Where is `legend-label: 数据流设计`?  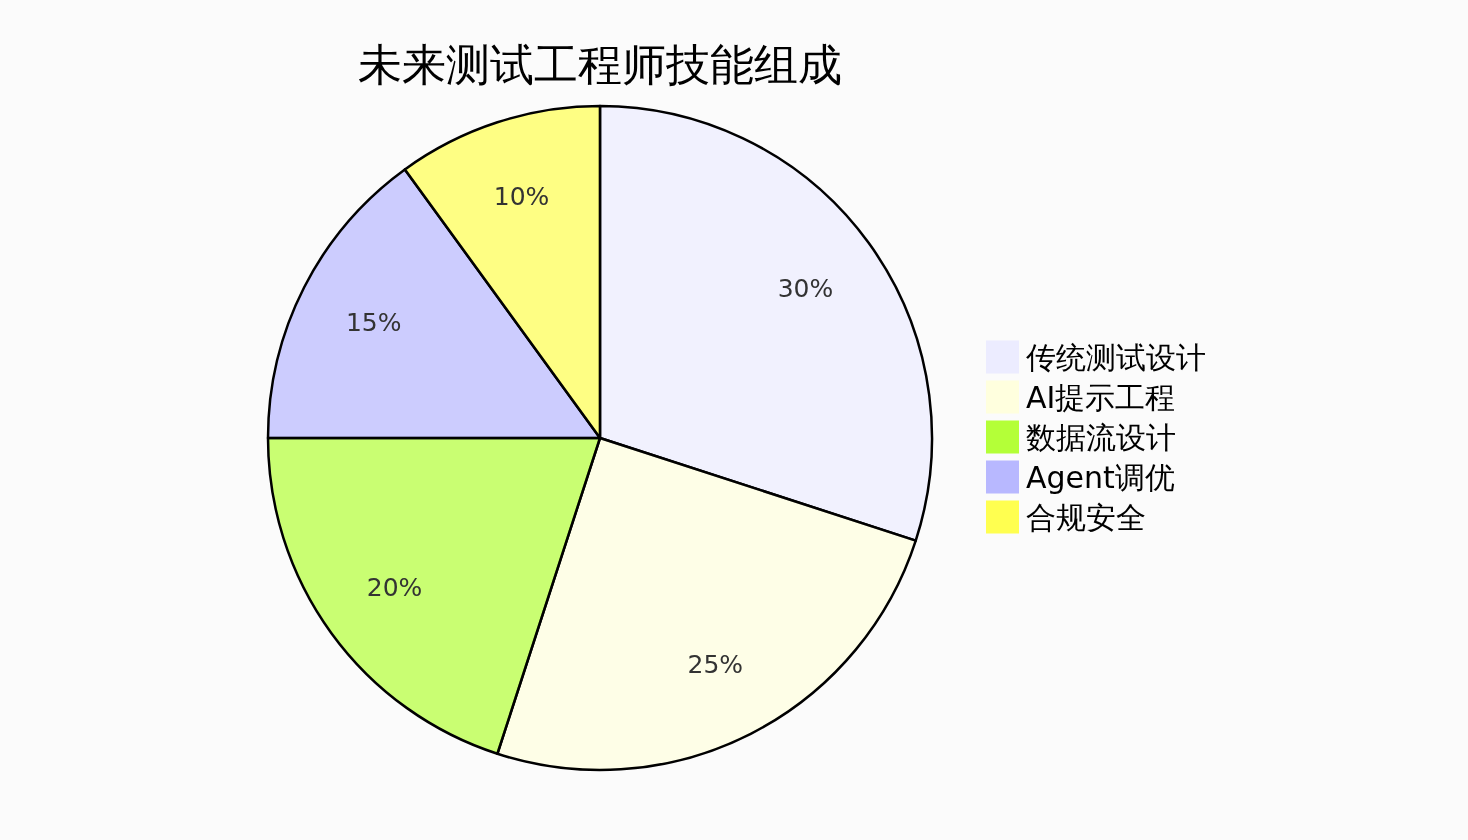
legend-label: 数据流设计 is located at coordinates (1101, 437).